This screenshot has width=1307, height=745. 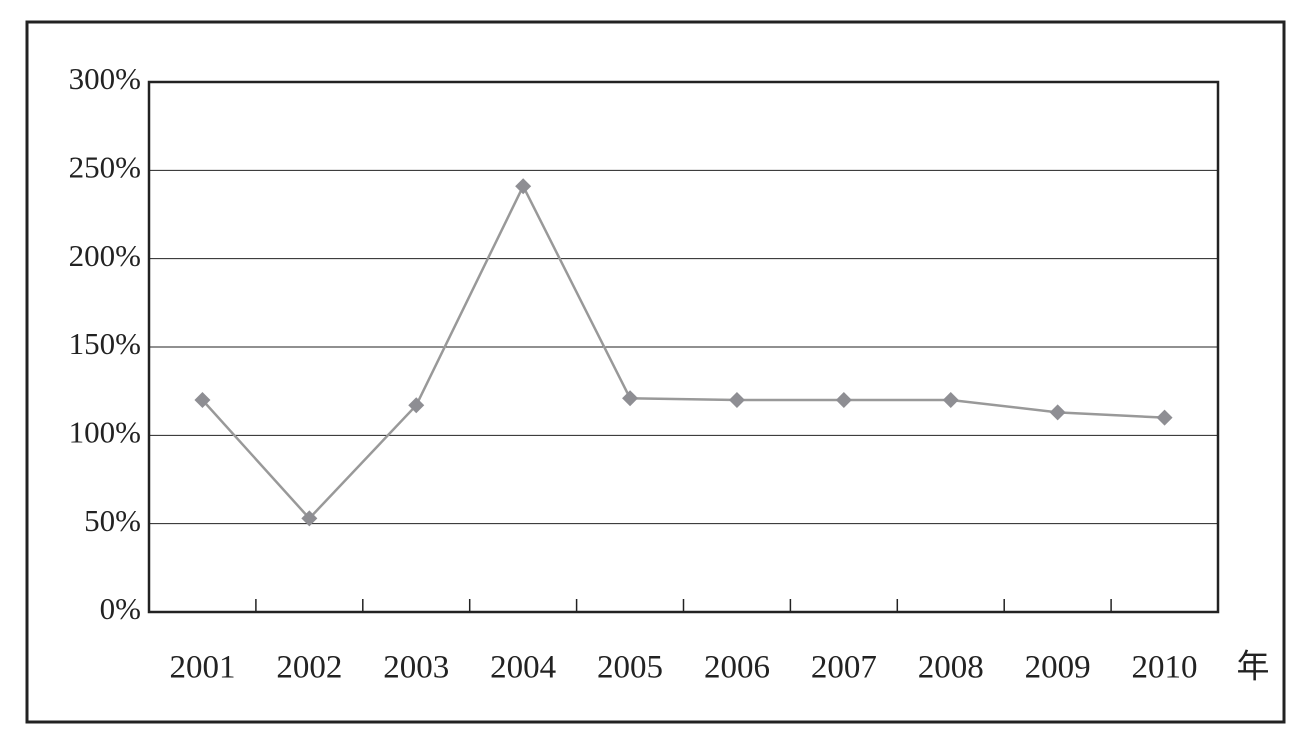 I want to click on x-tick-label: 2001, so click(x=202, y=668).